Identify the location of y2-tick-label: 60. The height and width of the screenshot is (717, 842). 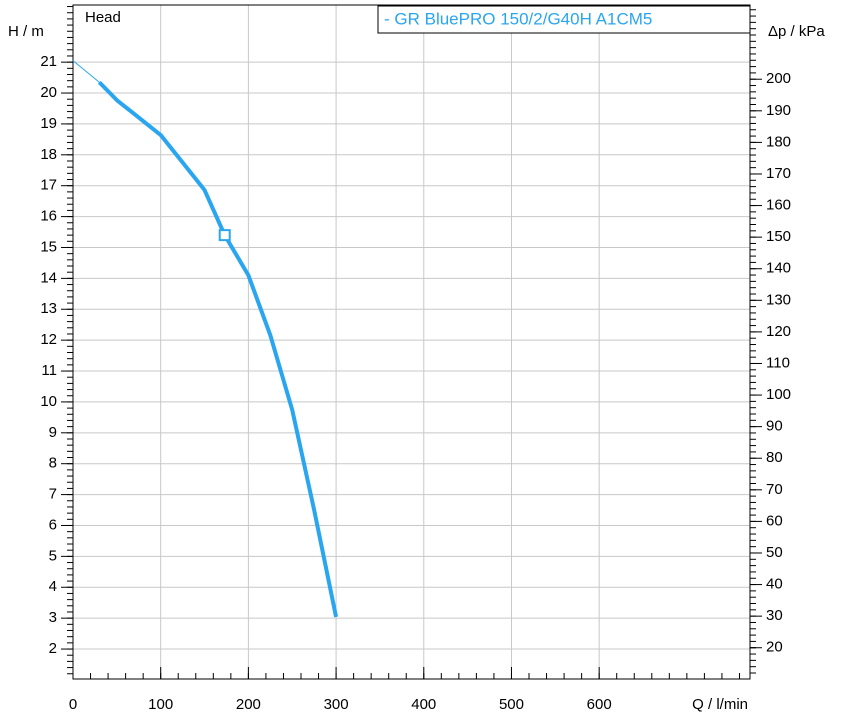
(774, 520).